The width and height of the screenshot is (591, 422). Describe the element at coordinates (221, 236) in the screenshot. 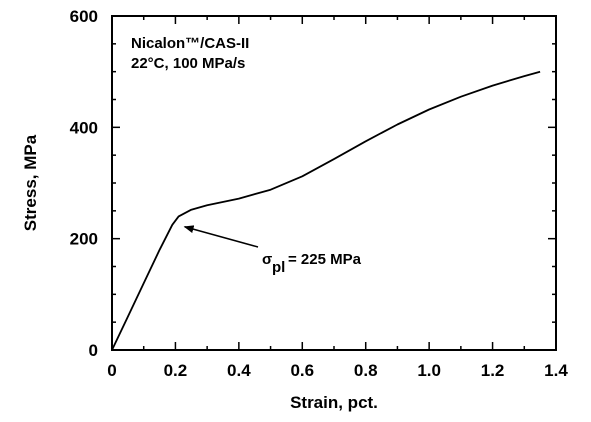

I see `annotation-arrow` at that location.